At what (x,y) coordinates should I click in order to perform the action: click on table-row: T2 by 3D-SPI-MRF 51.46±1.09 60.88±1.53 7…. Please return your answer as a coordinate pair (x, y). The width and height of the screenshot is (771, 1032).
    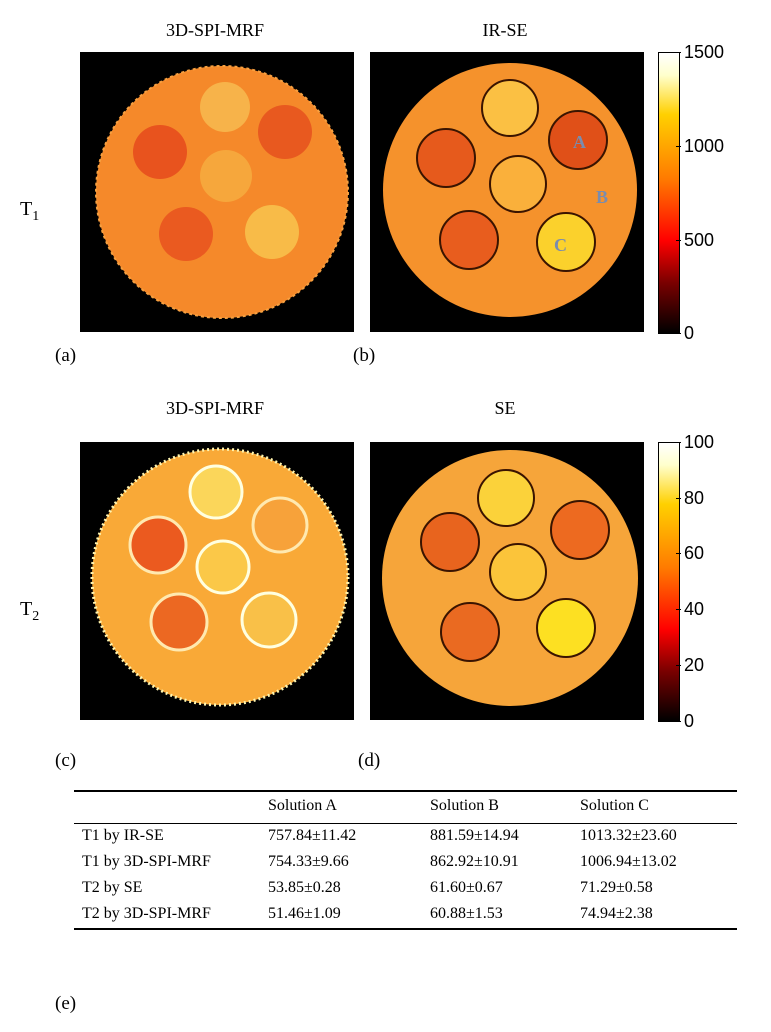
    Looking at the image, I should click on (405, 915).